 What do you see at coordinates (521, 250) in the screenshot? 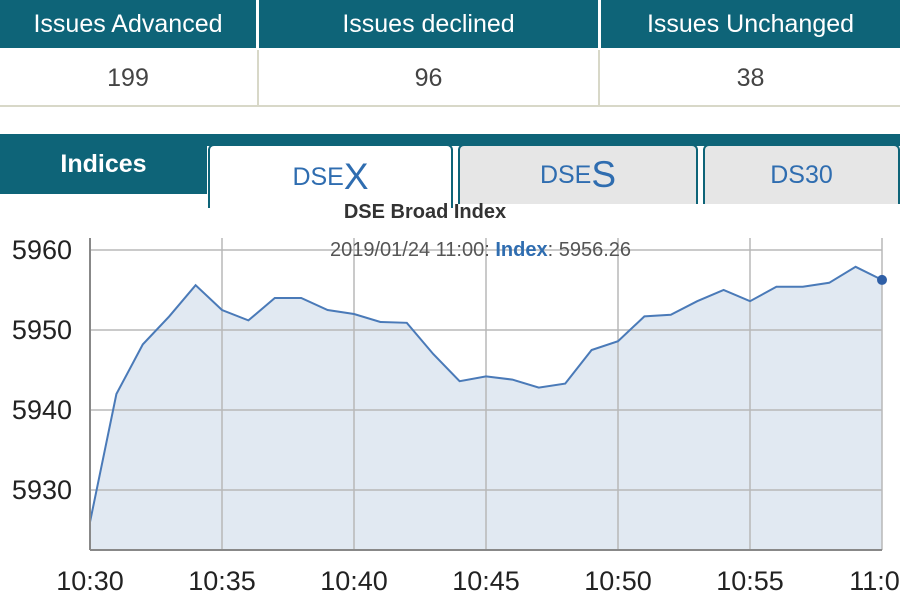
I see `tooltip-series-label: Index` at bounding box center [521, 250].